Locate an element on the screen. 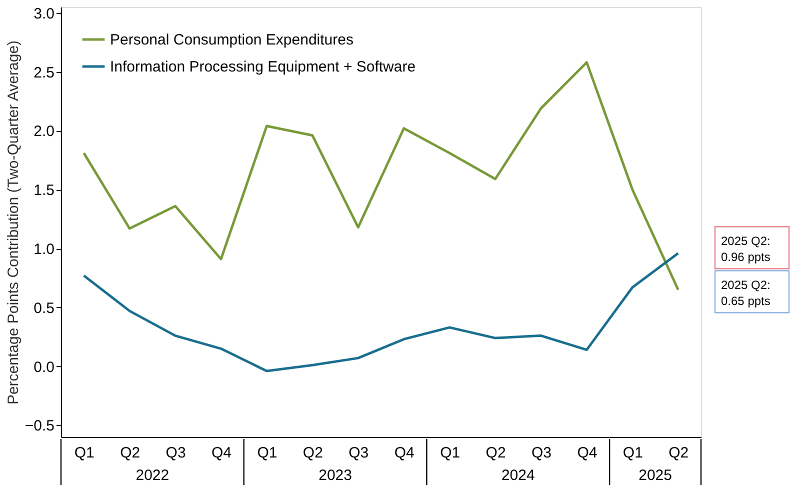  y-axis-title: Percentage Points Contribution (Two-Quarter Average) is located at coordinates (13, 222).